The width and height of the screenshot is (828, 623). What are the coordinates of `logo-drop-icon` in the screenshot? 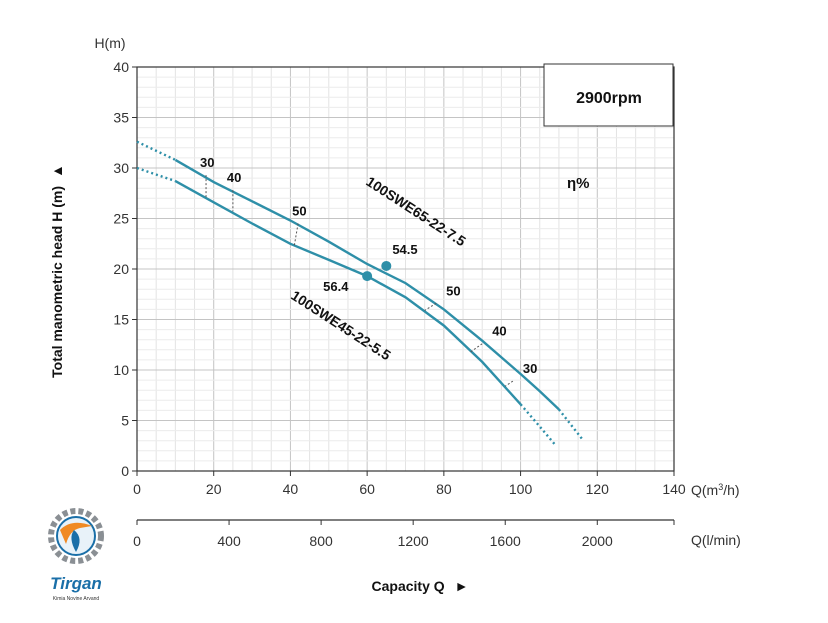 It's located at (75, 541).